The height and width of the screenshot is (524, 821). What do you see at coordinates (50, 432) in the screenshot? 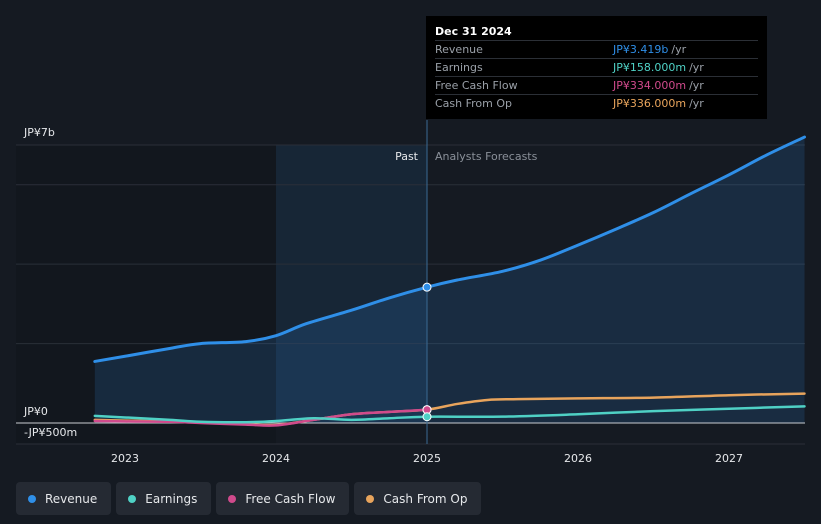
I see `y-bottom-label: -JP¥500m` at bounding box center [50, 432].